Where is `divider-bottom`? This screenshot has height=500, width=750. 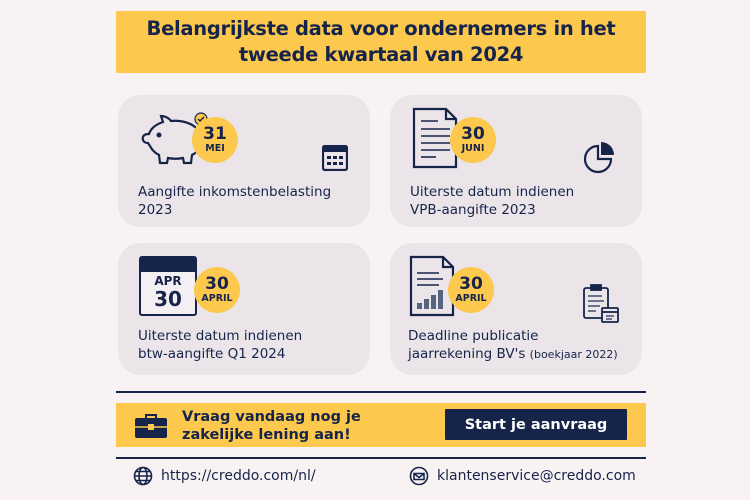
divider-bottom is located at coordinates (381, 458).